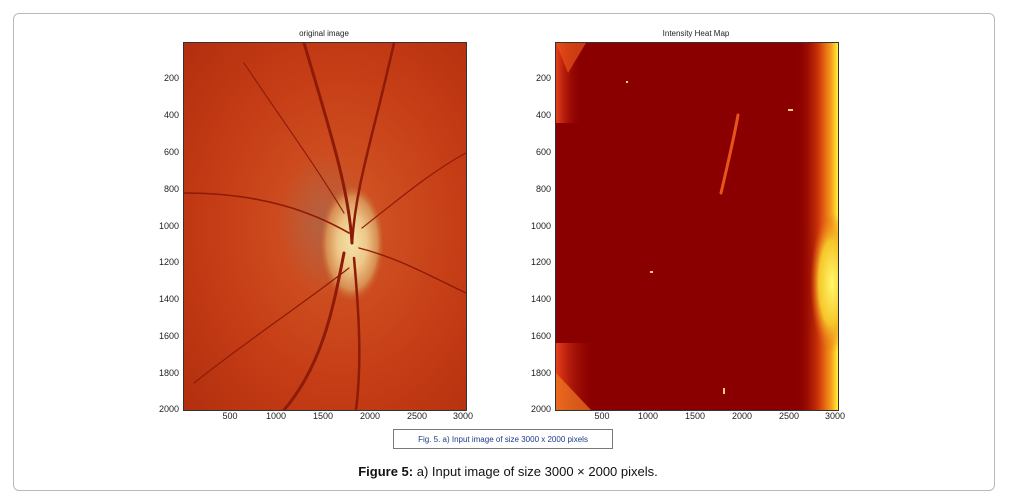  What do you see at coordinates (171, 115) in the screenshot?
I see `left-y-tick: 400` at bounding box center [171, 115].